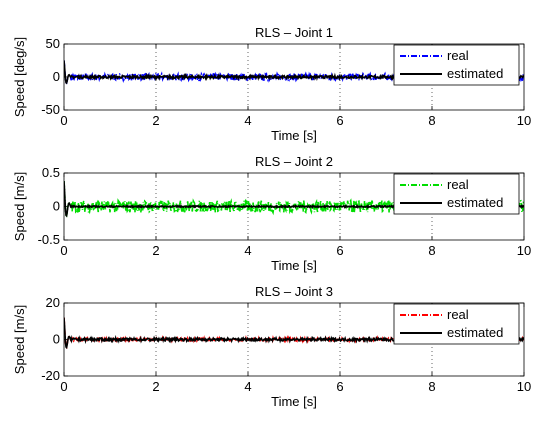  Describe the element at coordinates (53, 43) in the screenshot. I see `y-tick-label: 50` at that location.